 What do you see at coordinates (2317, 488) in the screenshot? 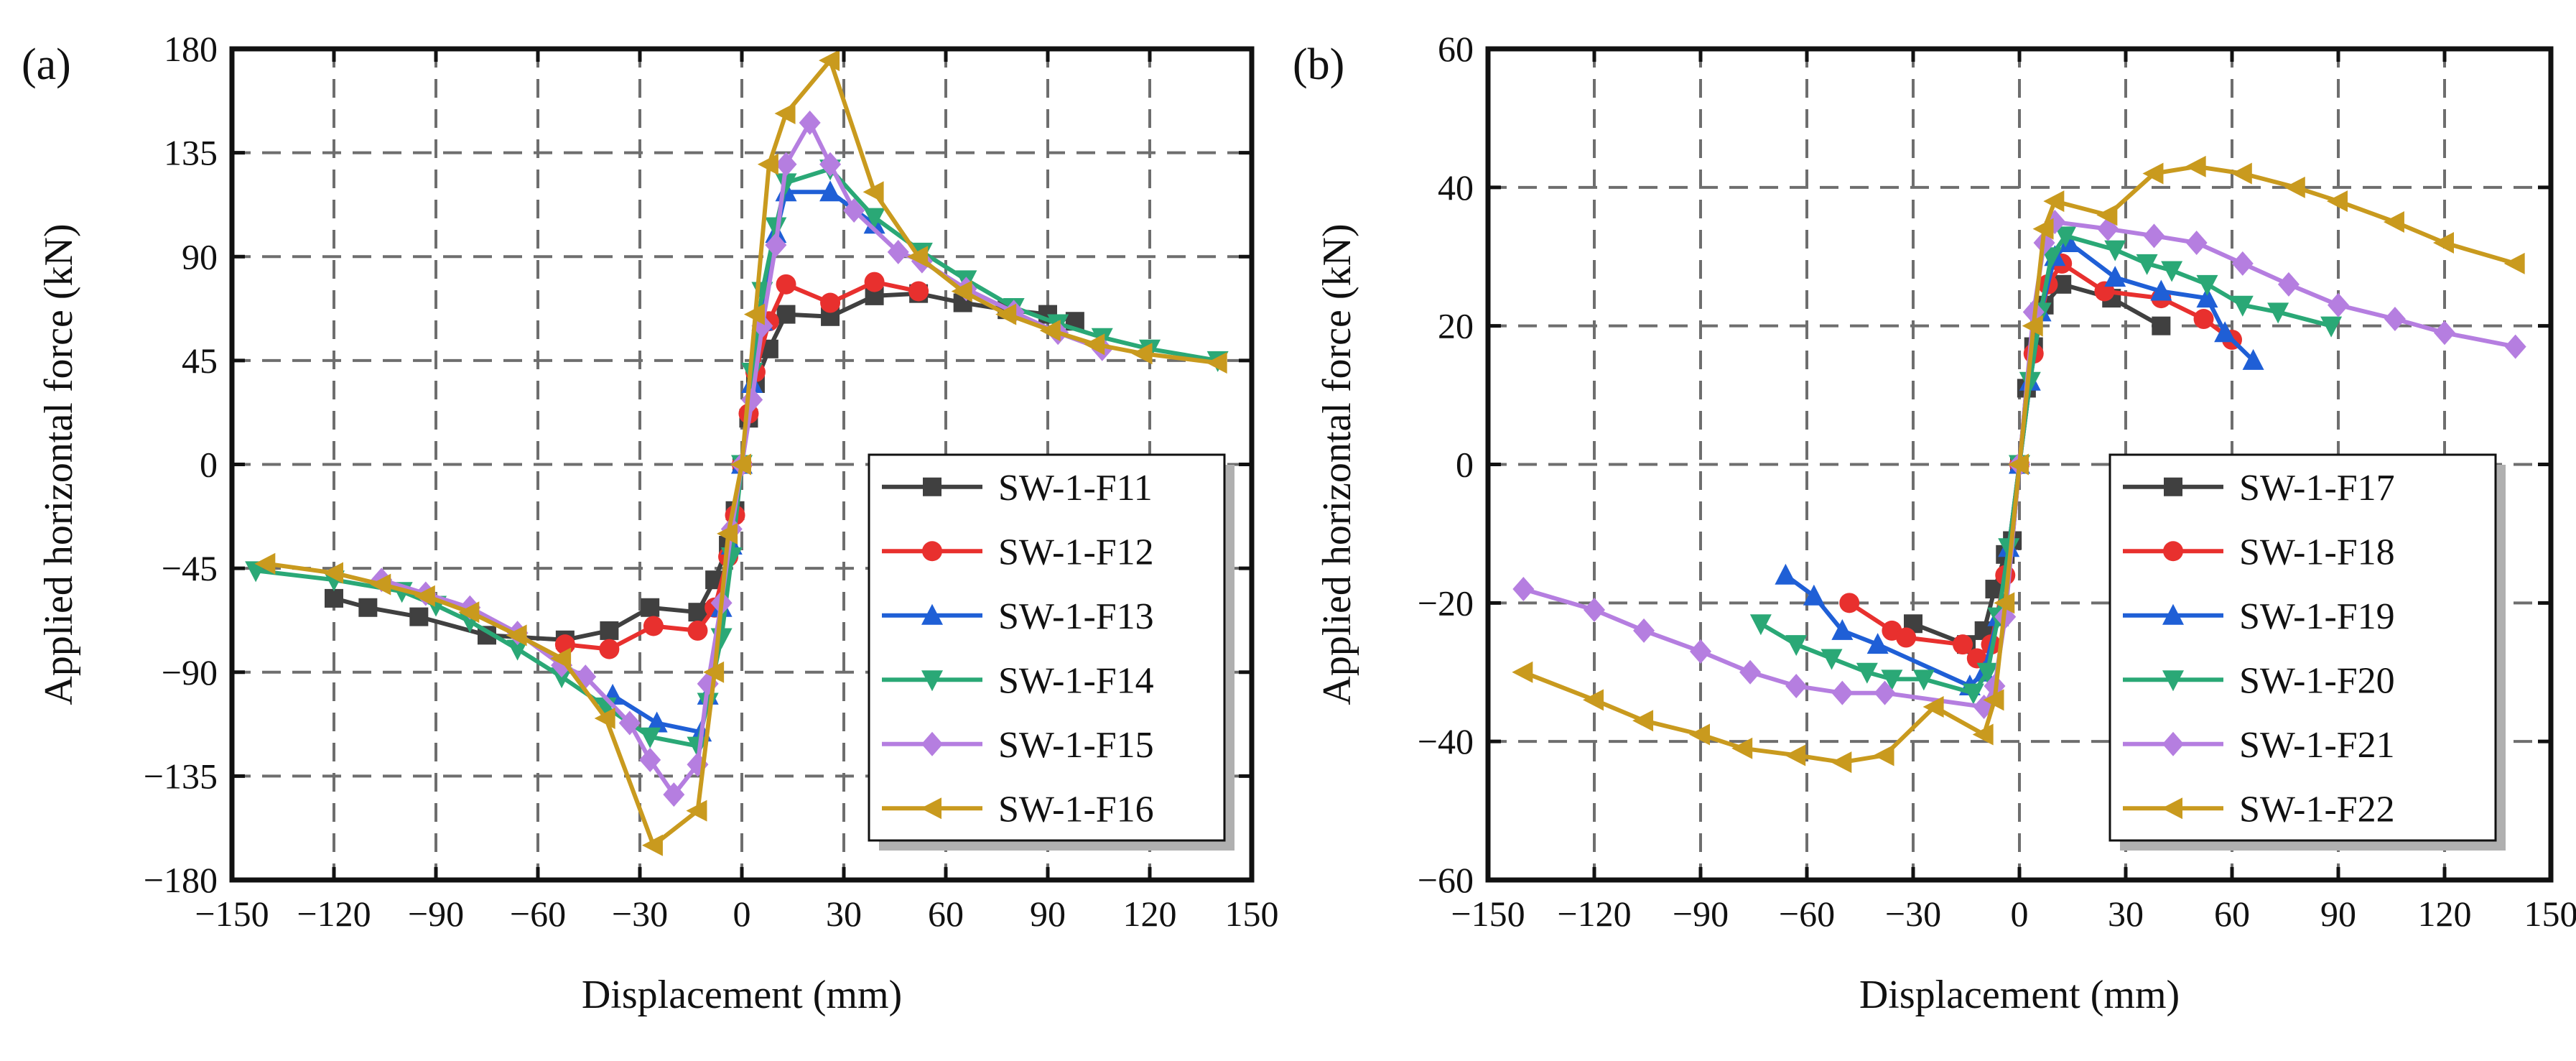
I see `legend-label: SW-1-F17` at bounding box center [2317, 488].